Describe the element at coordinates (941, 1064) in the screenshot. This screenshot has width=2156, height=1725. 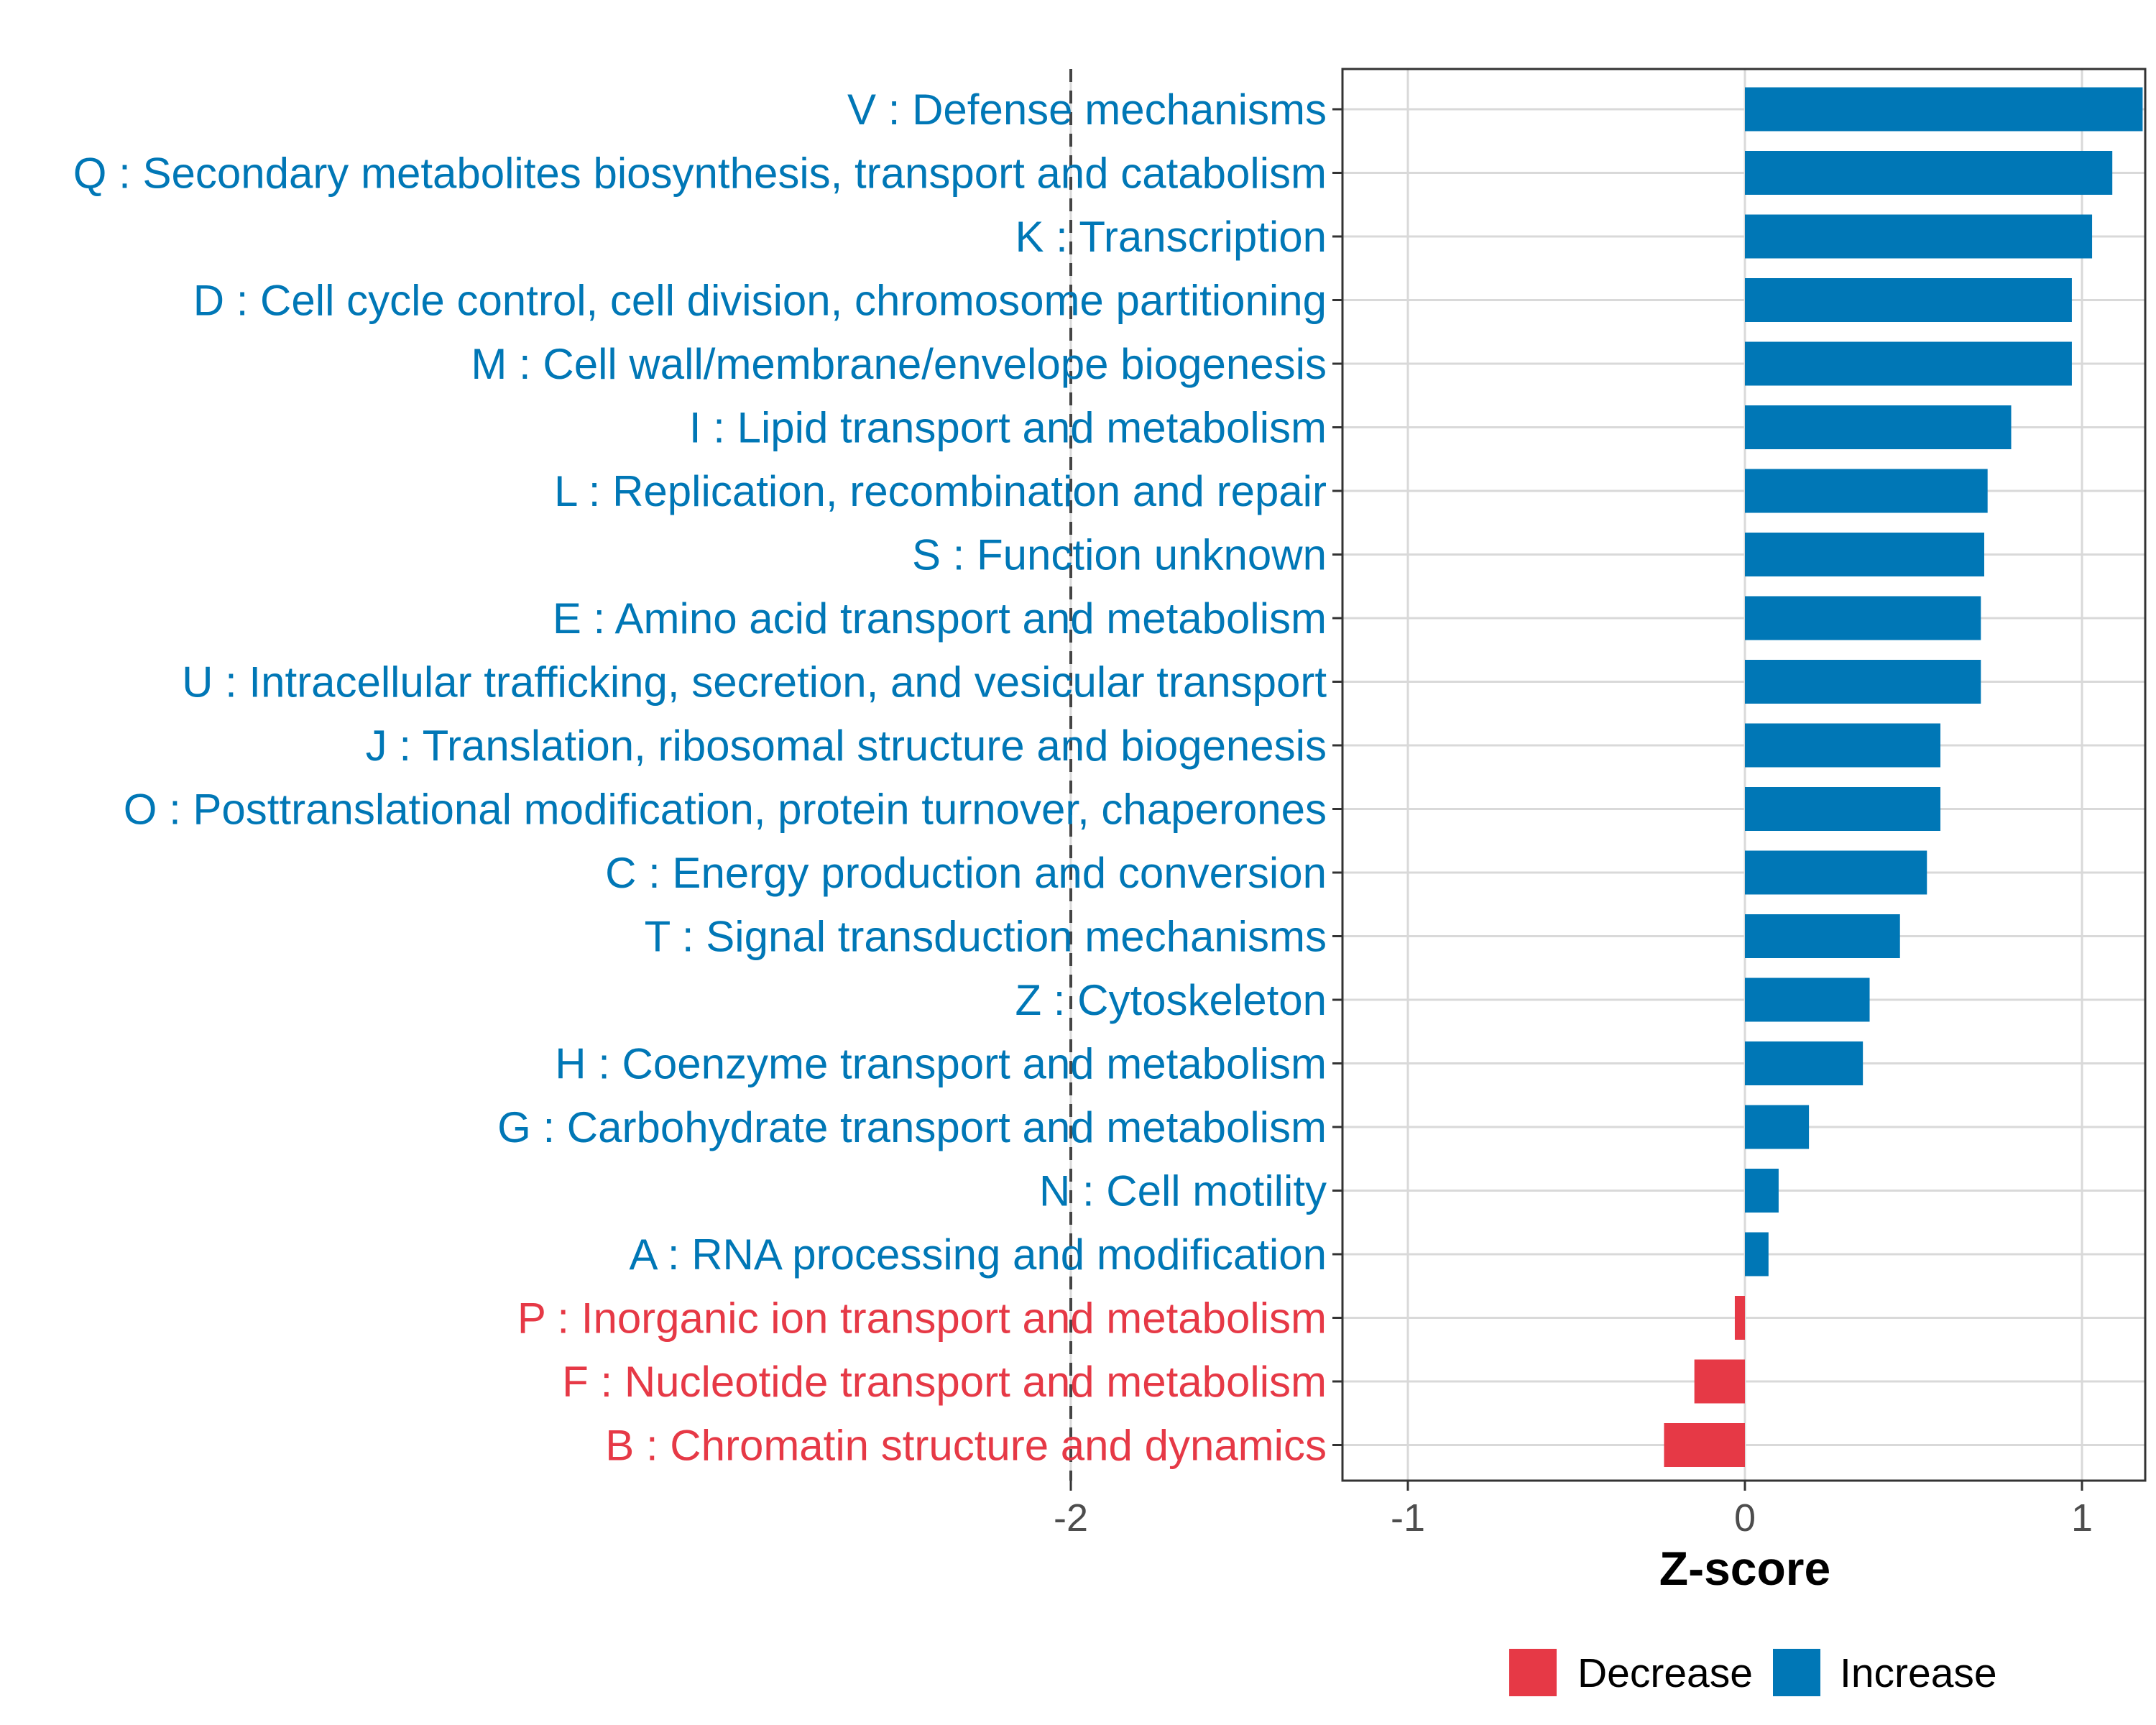
I see `category-label: H : Coenzyme transport and metabolism` at that location.